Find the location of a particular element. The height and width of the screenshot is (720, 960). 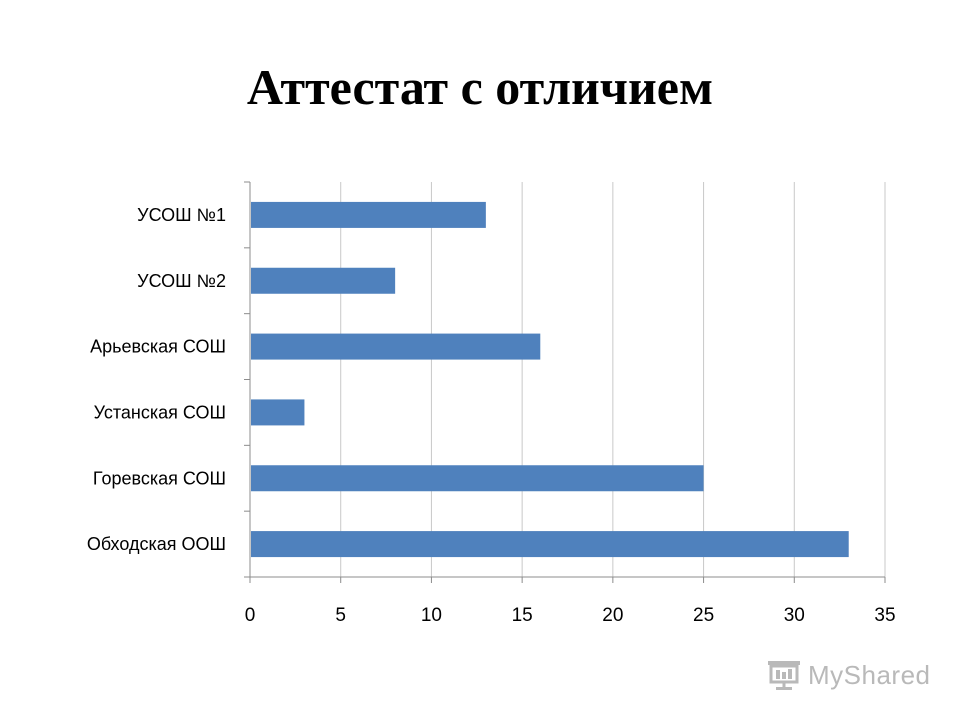

x-tick-label: 5 is located at coordinates (340, 615).